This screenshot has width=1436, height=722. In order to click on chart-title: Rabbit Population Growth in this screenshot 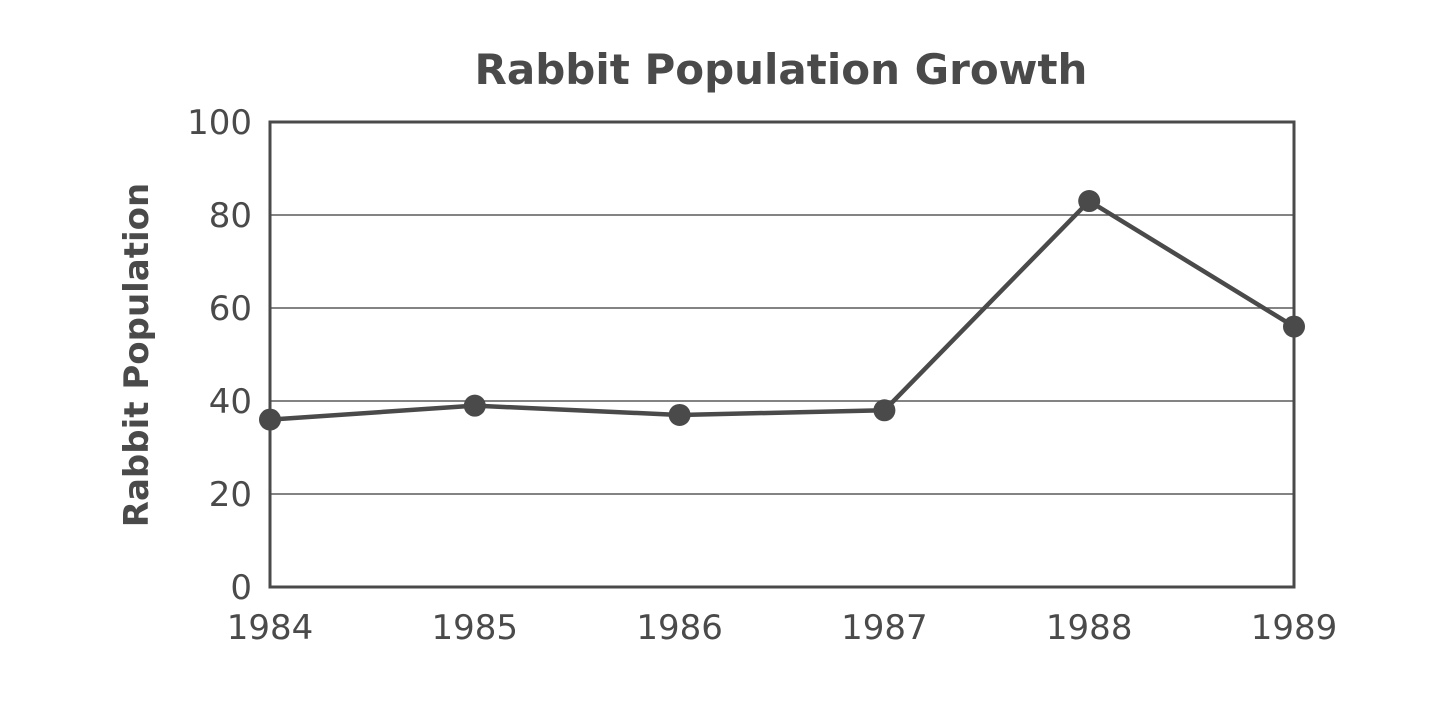, I will do `click(781, 69)`.